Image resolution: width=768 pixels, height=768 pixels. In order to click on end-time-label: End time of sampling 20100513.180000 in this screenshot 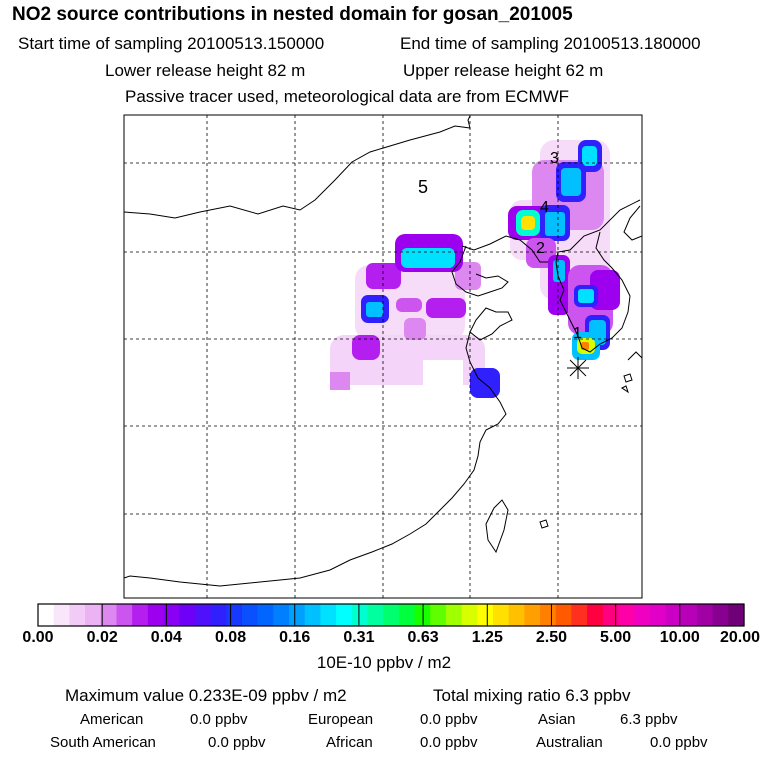, I will do `click(550, 43)`.